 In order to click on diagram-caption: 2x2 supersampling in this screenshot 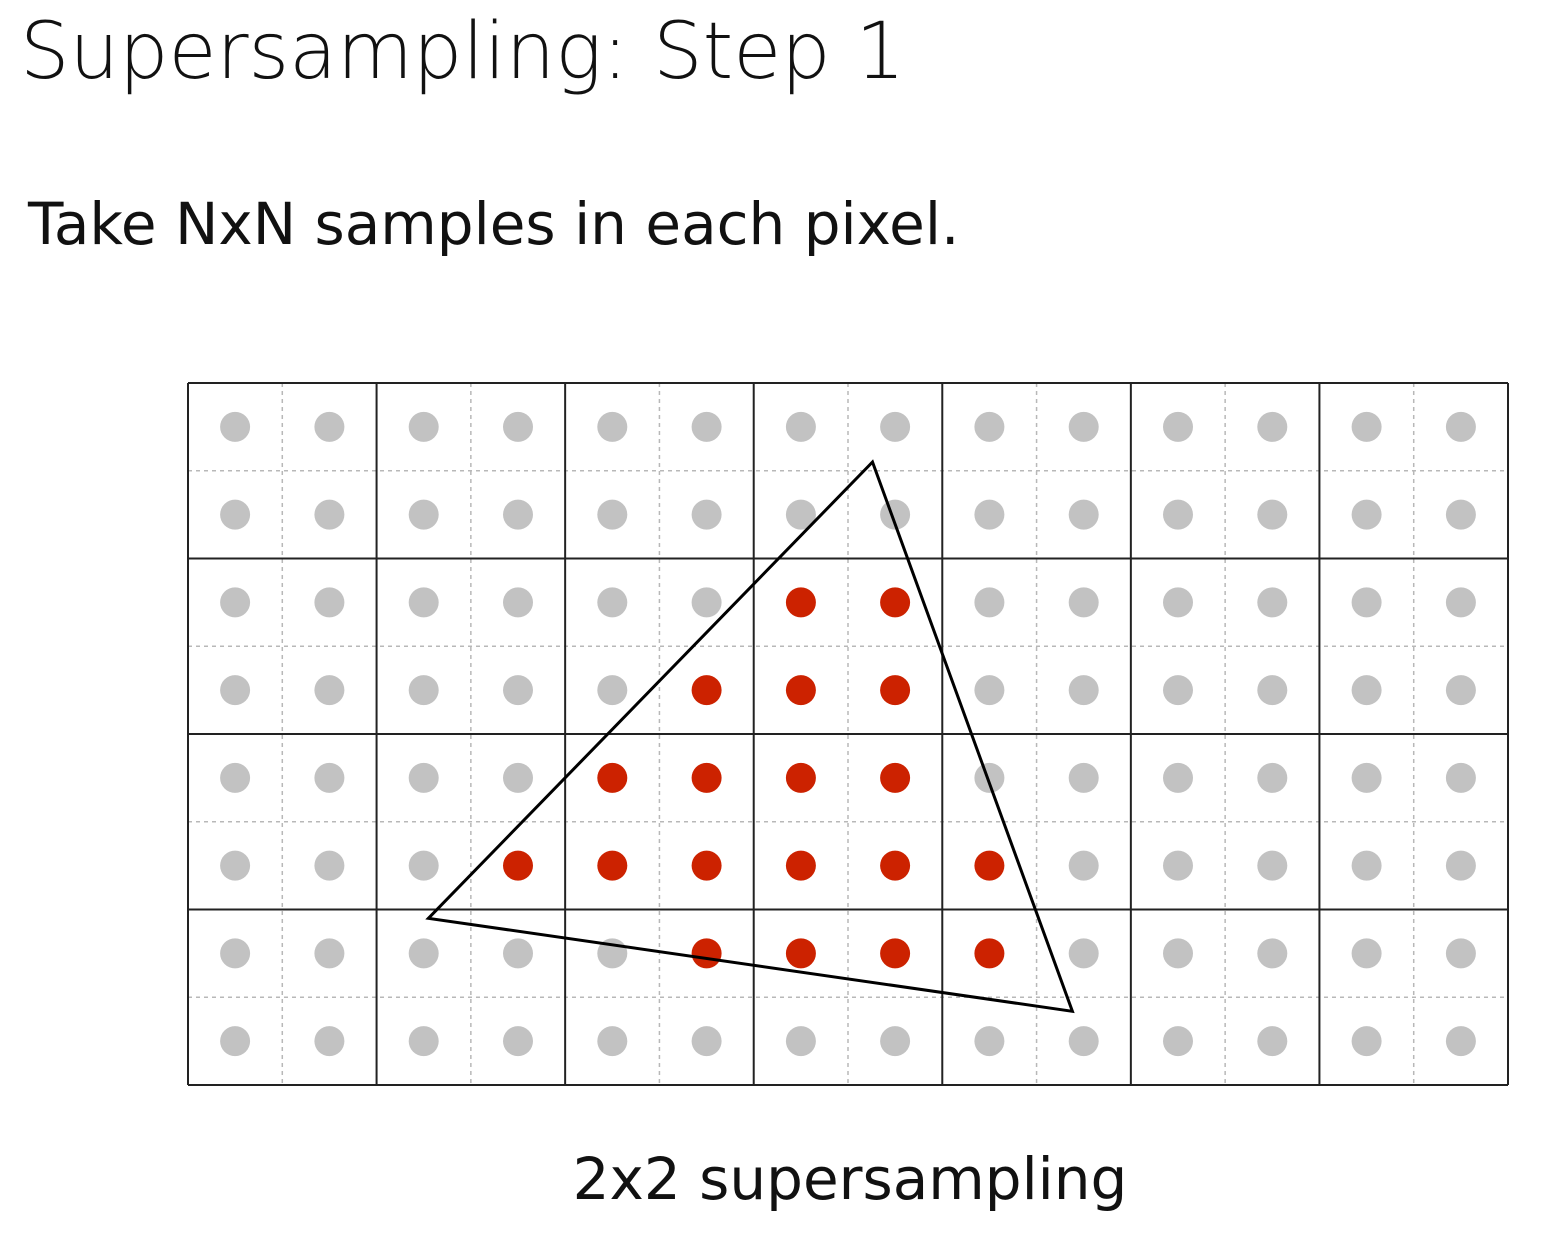, I will do `click(777, 1180)`.